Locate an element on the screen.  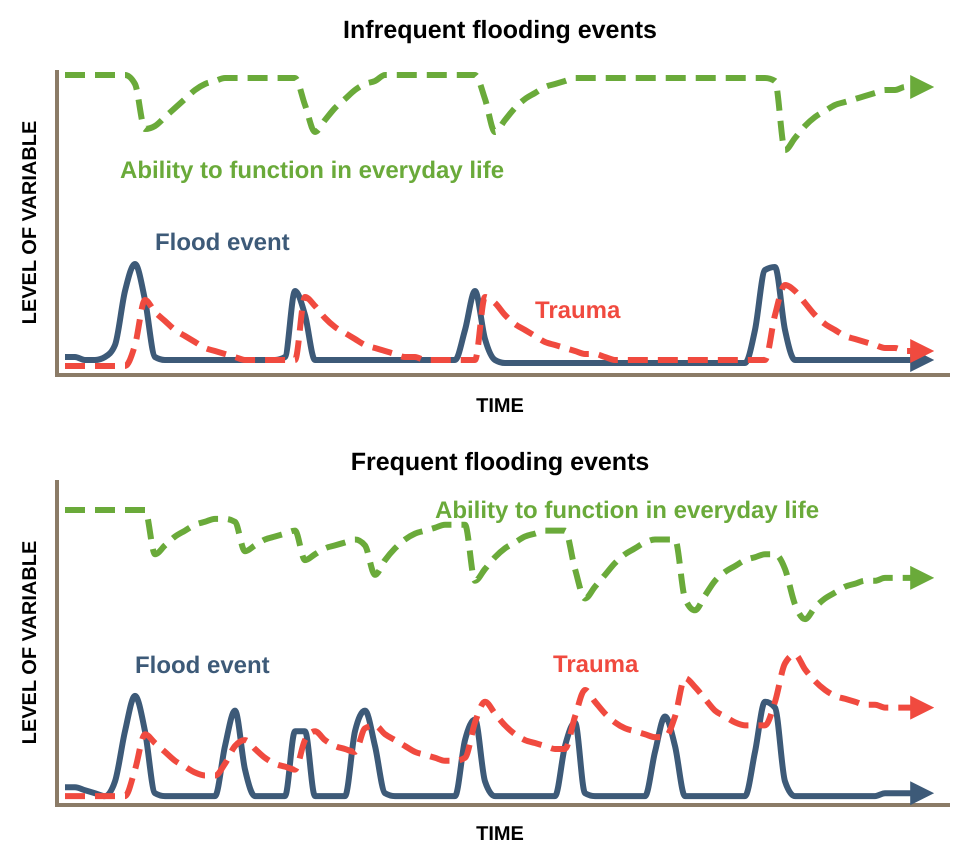
chart-title: Infrequent flooding events is located at coordinates (500, 30).